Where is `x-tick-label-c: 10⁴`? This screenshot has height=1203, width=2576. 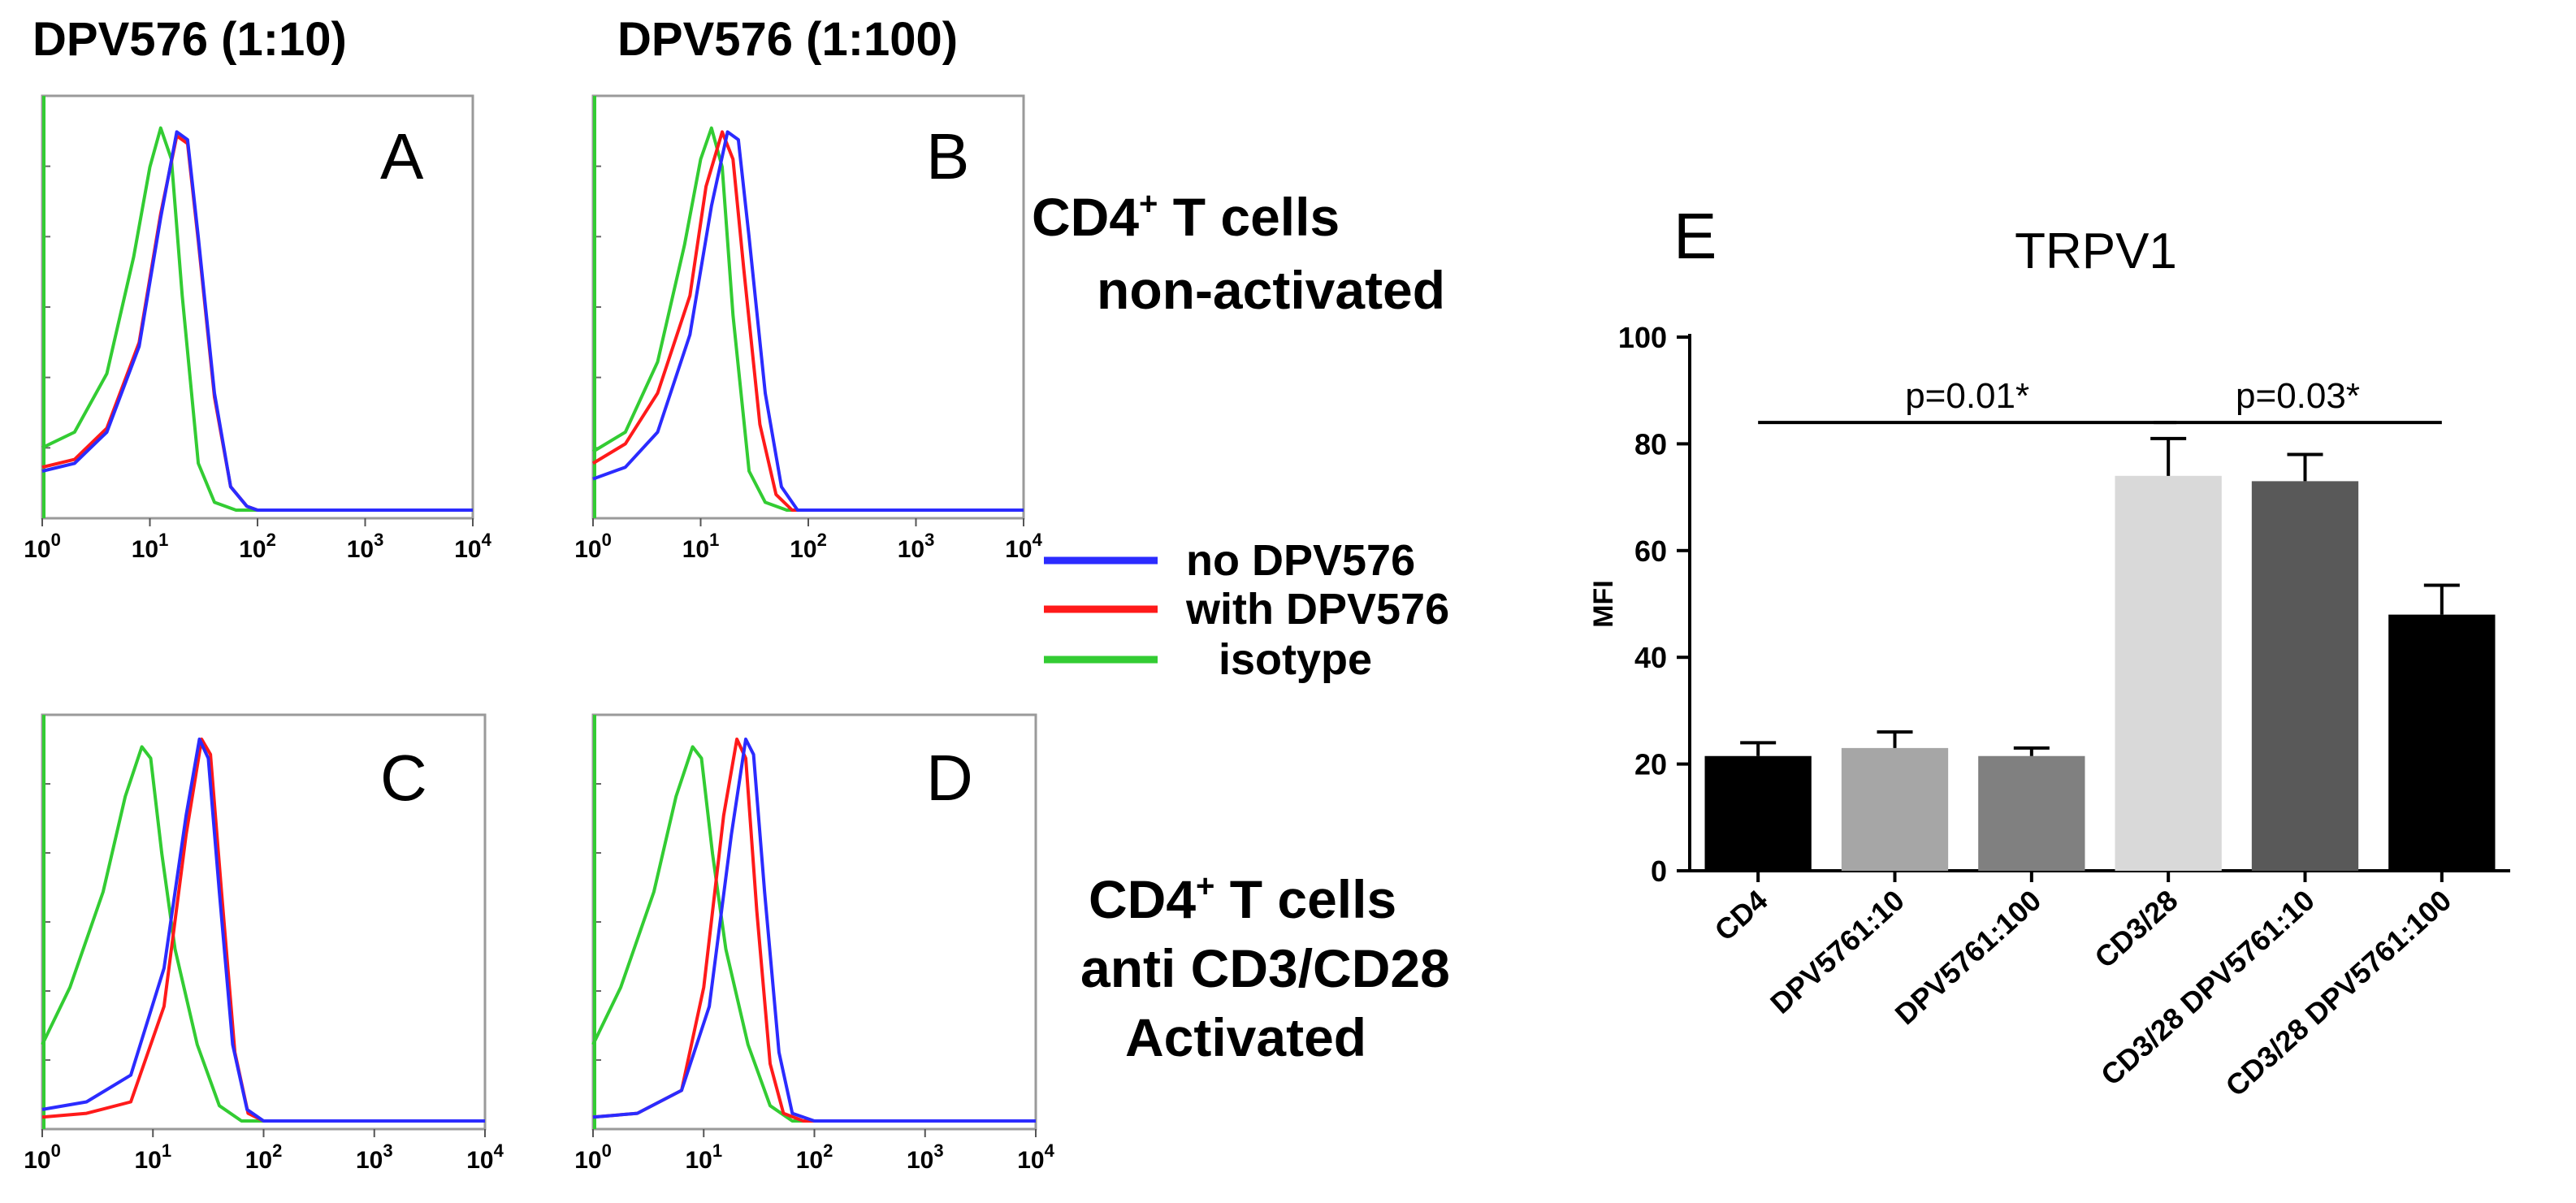 x-tick-label-c: 10⁴ is located at coordinates (485, 1157).